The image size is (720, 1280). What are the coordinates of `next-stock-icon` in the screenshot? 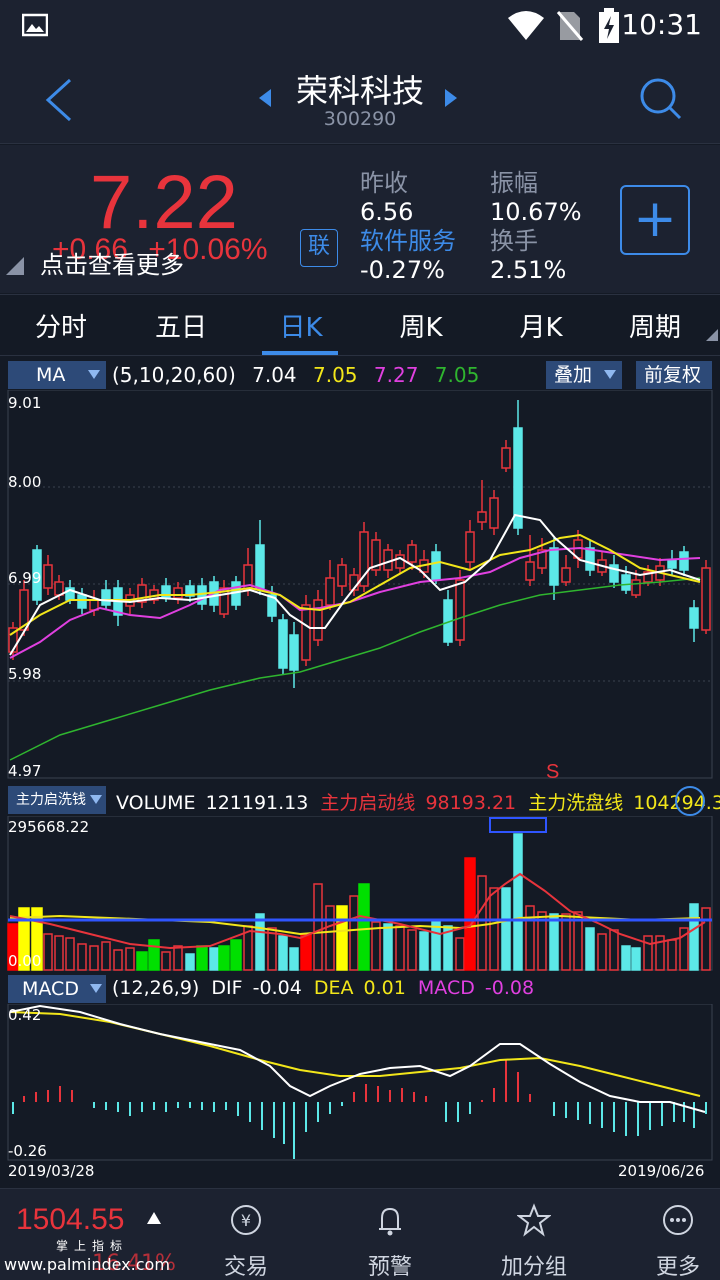 It's located at (451, 98).